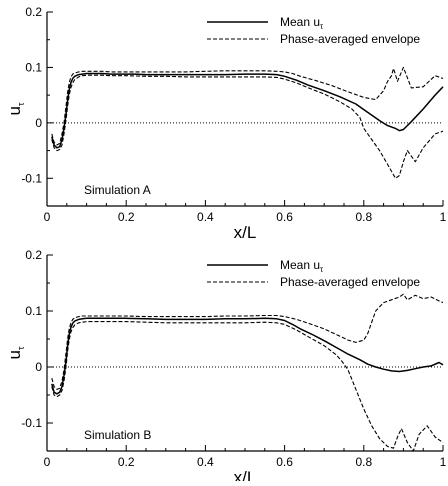 This screenshot has width=448, height=486. Describe the element at coordinates (117, 435) in the screenshot. I see `panel-label: Simulation B` at that location.